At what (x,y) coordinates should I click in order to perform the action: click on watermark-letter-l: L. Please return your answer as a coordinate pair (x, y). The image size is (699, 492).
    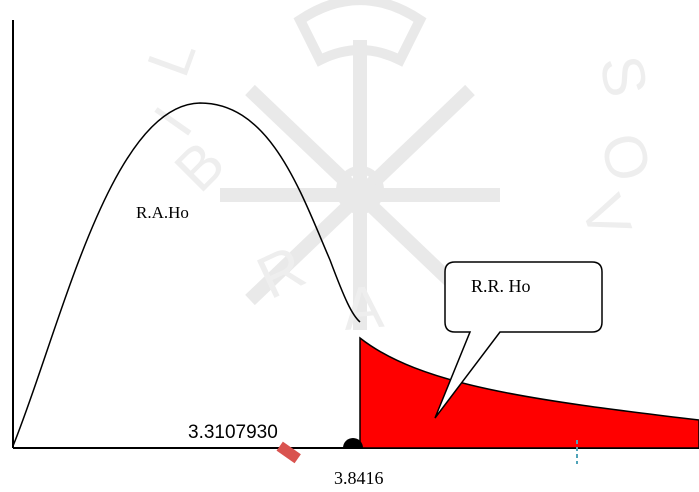
    Looking at the image, I should click on (171, 57).